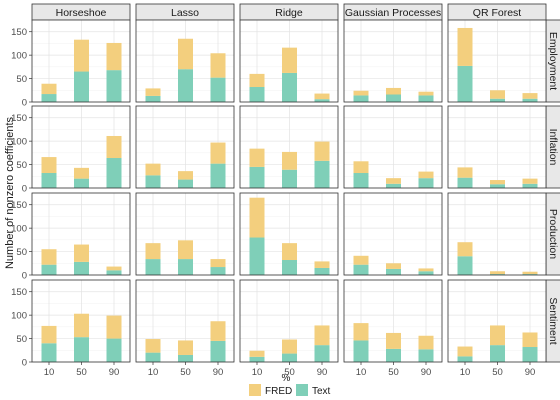 Image resolution: width=560 pixels, height=400 pixels. Describe the element at coordinates (289, 13) in the screenshot. I see `column-label-ridge: Ridge` at that location.